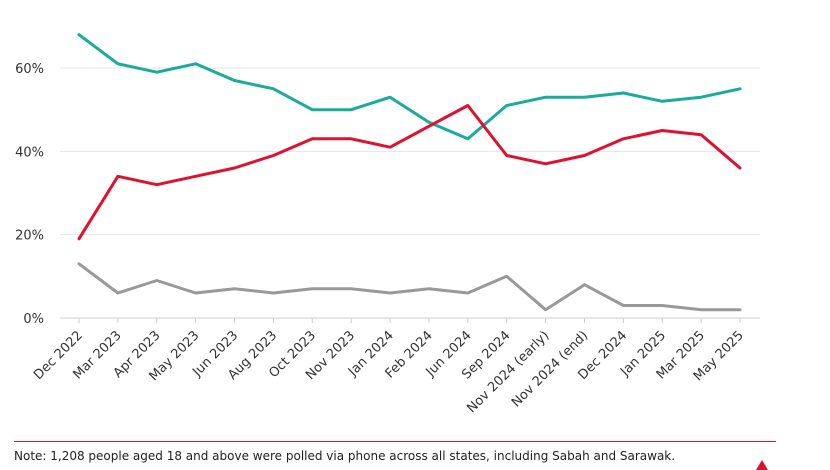 Image resolution: width=830 pixels, height=470 pixels. What do you see at coordinates (395, 441) in the screenshot?
I see `note-divider` at bounding box center [395, 441].